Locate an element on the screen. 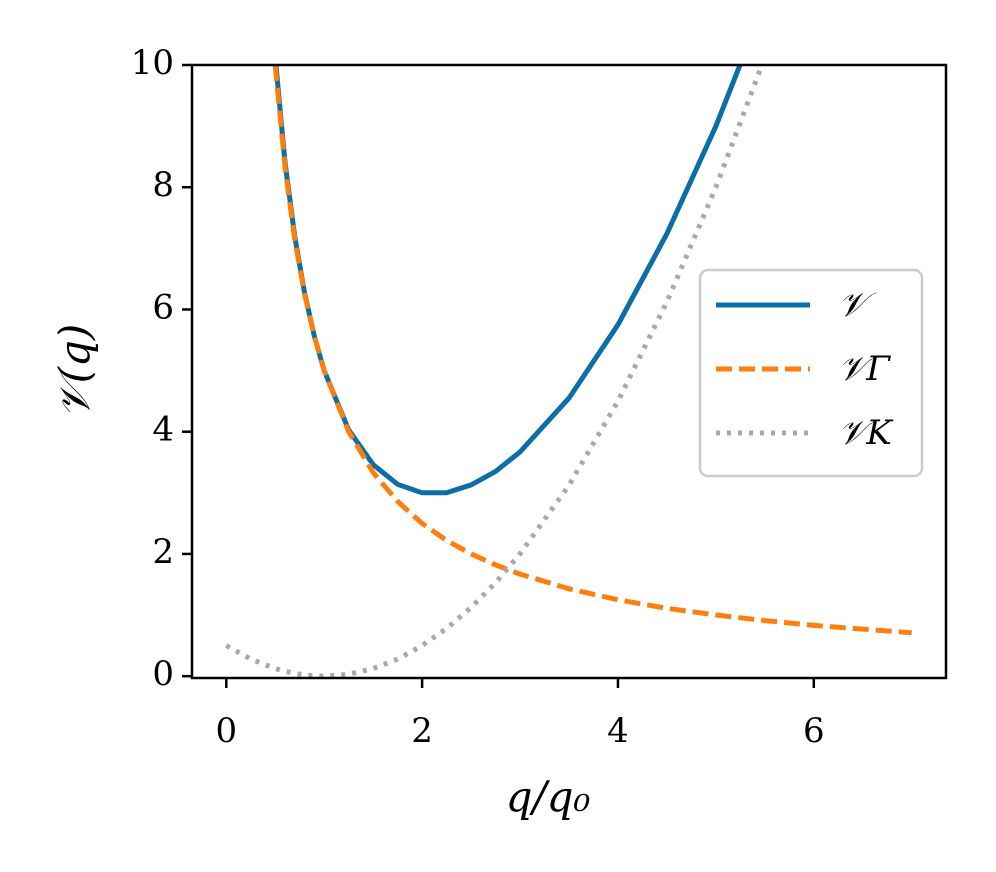 Image resolution: width=996 pixels, height=872 pixels. legend-label: 𝒱Γ is located at coordinates (864, 369).